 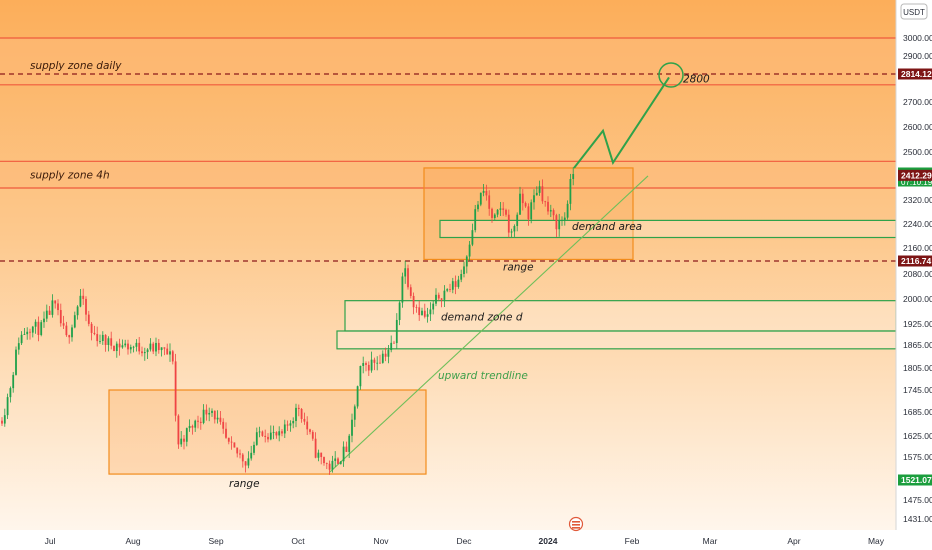 I want to click on projection-path, so click(x=628, y=115).